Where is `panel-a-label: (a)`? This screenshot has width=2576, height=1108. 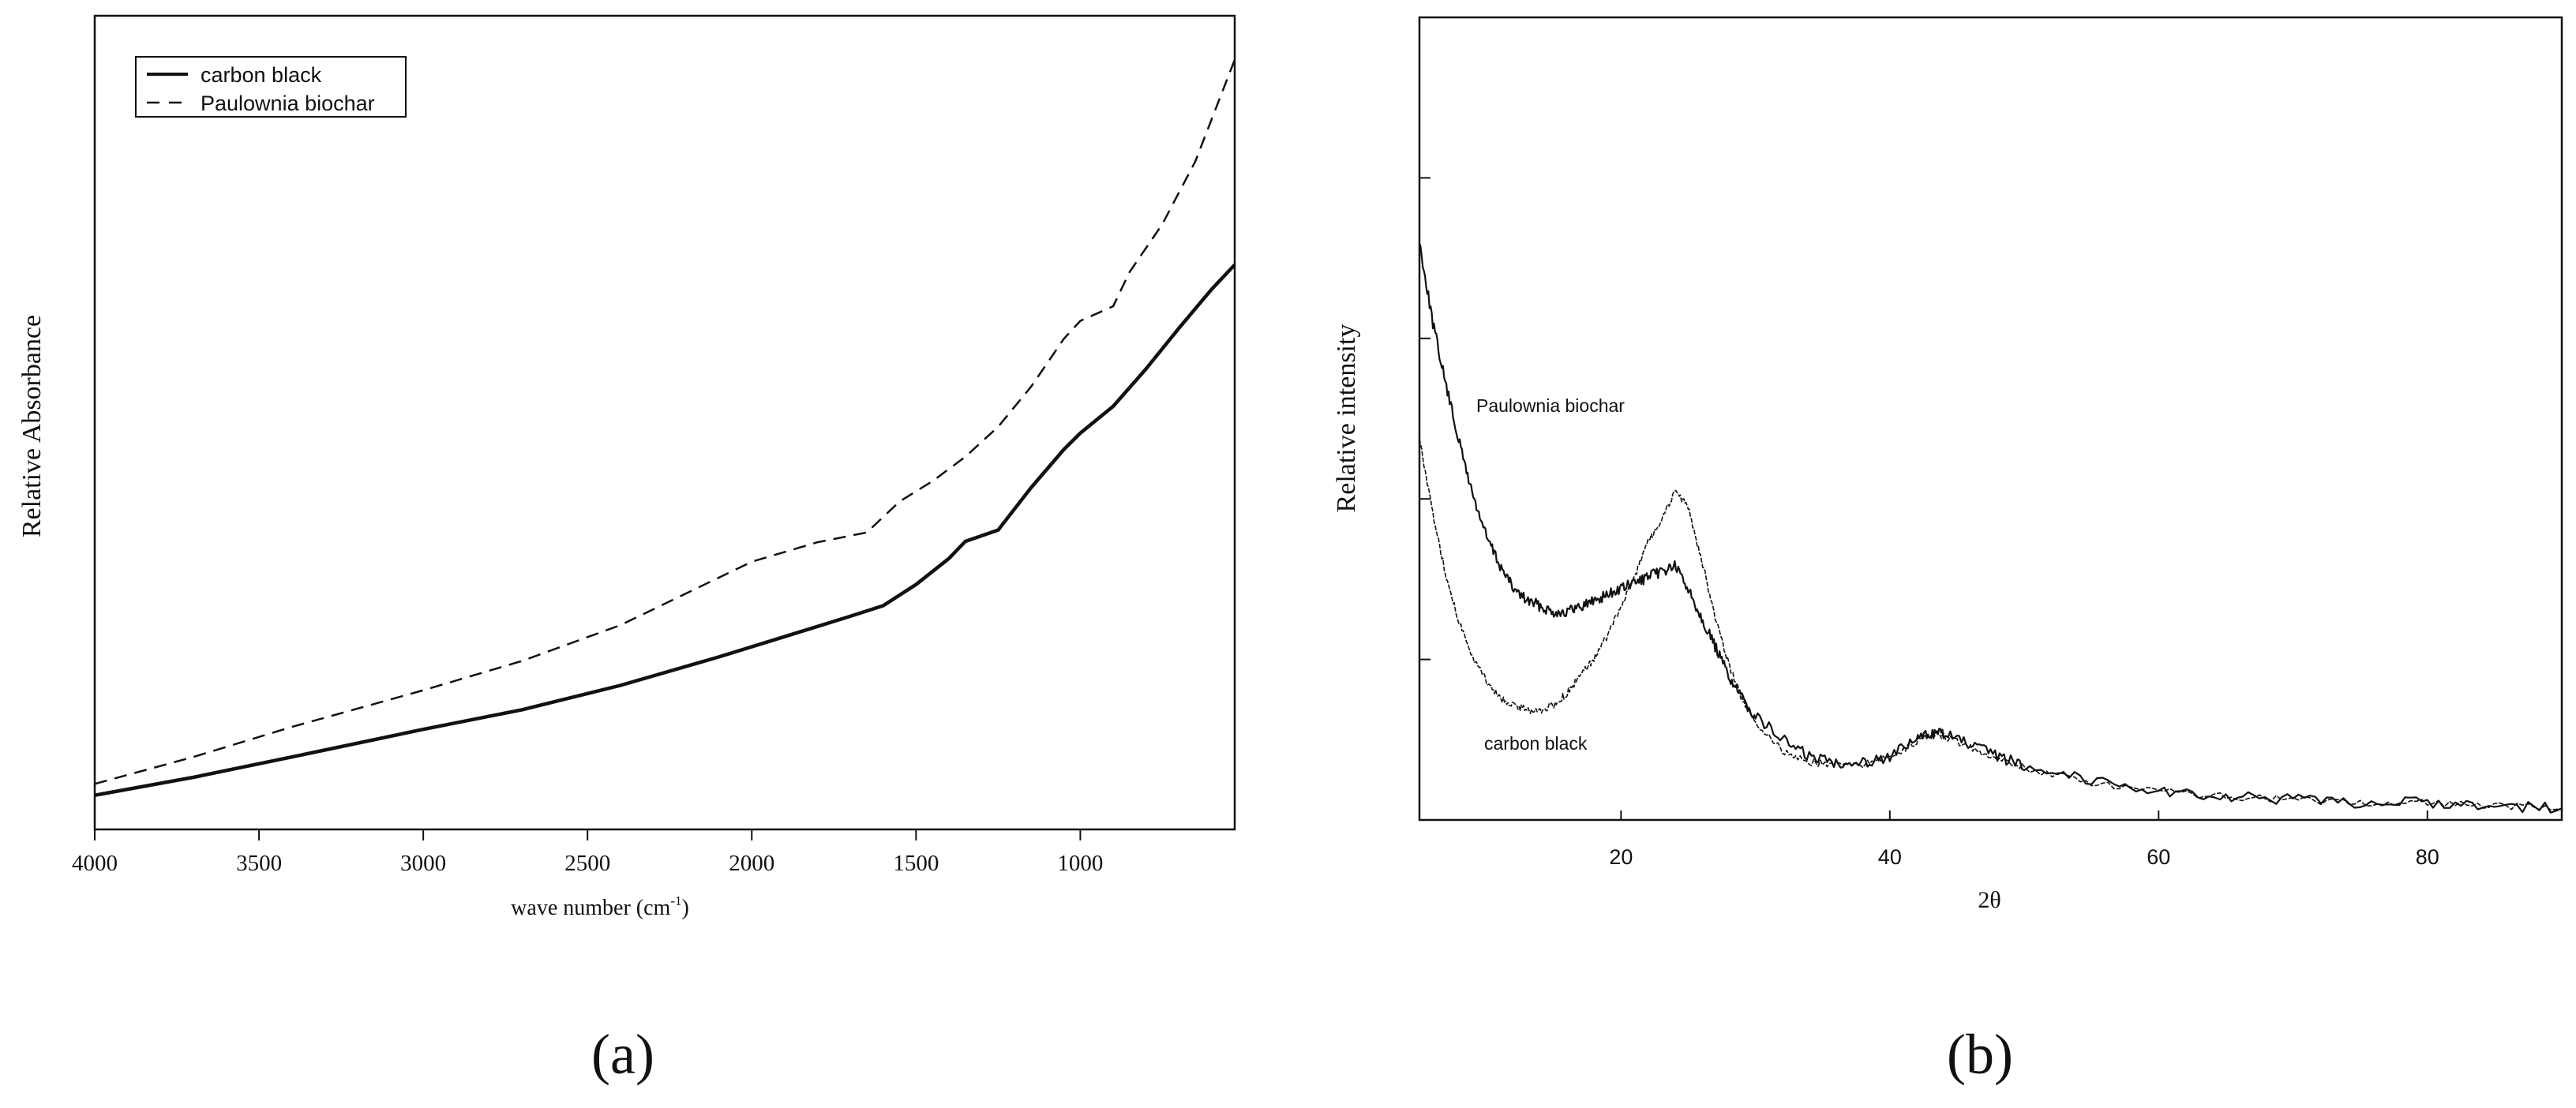 panel-a-label: (a) is located at coordinates (622, 1054).